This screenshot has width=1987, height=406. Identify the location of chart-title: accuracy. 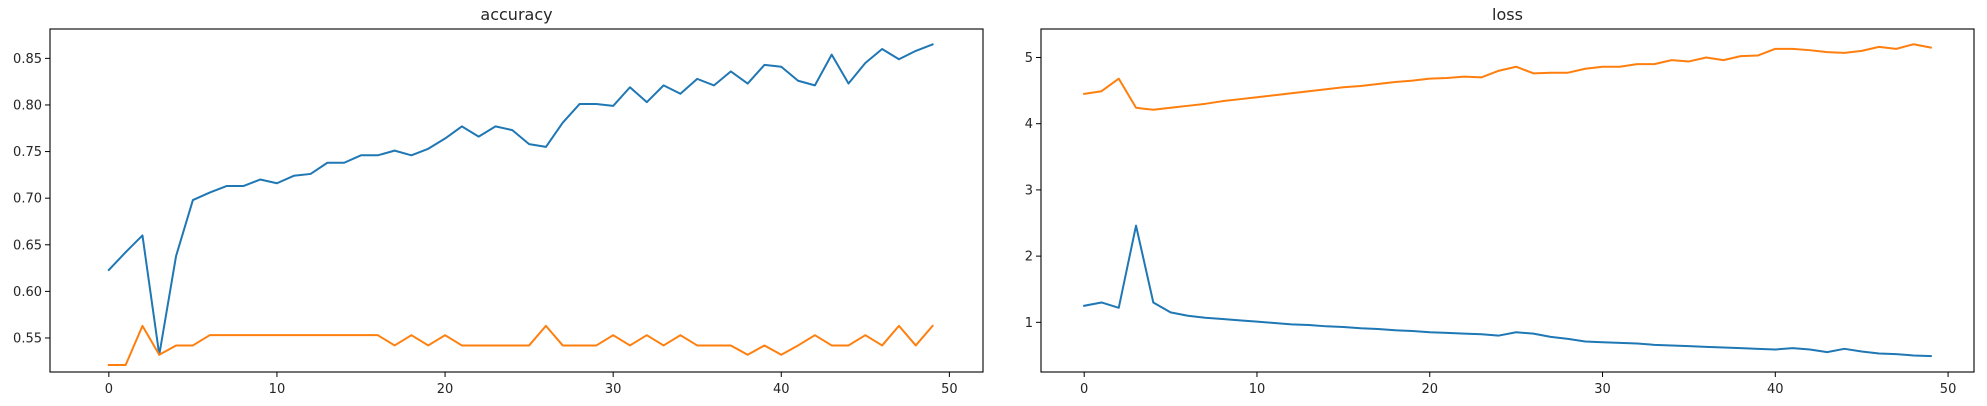
(516, 14).